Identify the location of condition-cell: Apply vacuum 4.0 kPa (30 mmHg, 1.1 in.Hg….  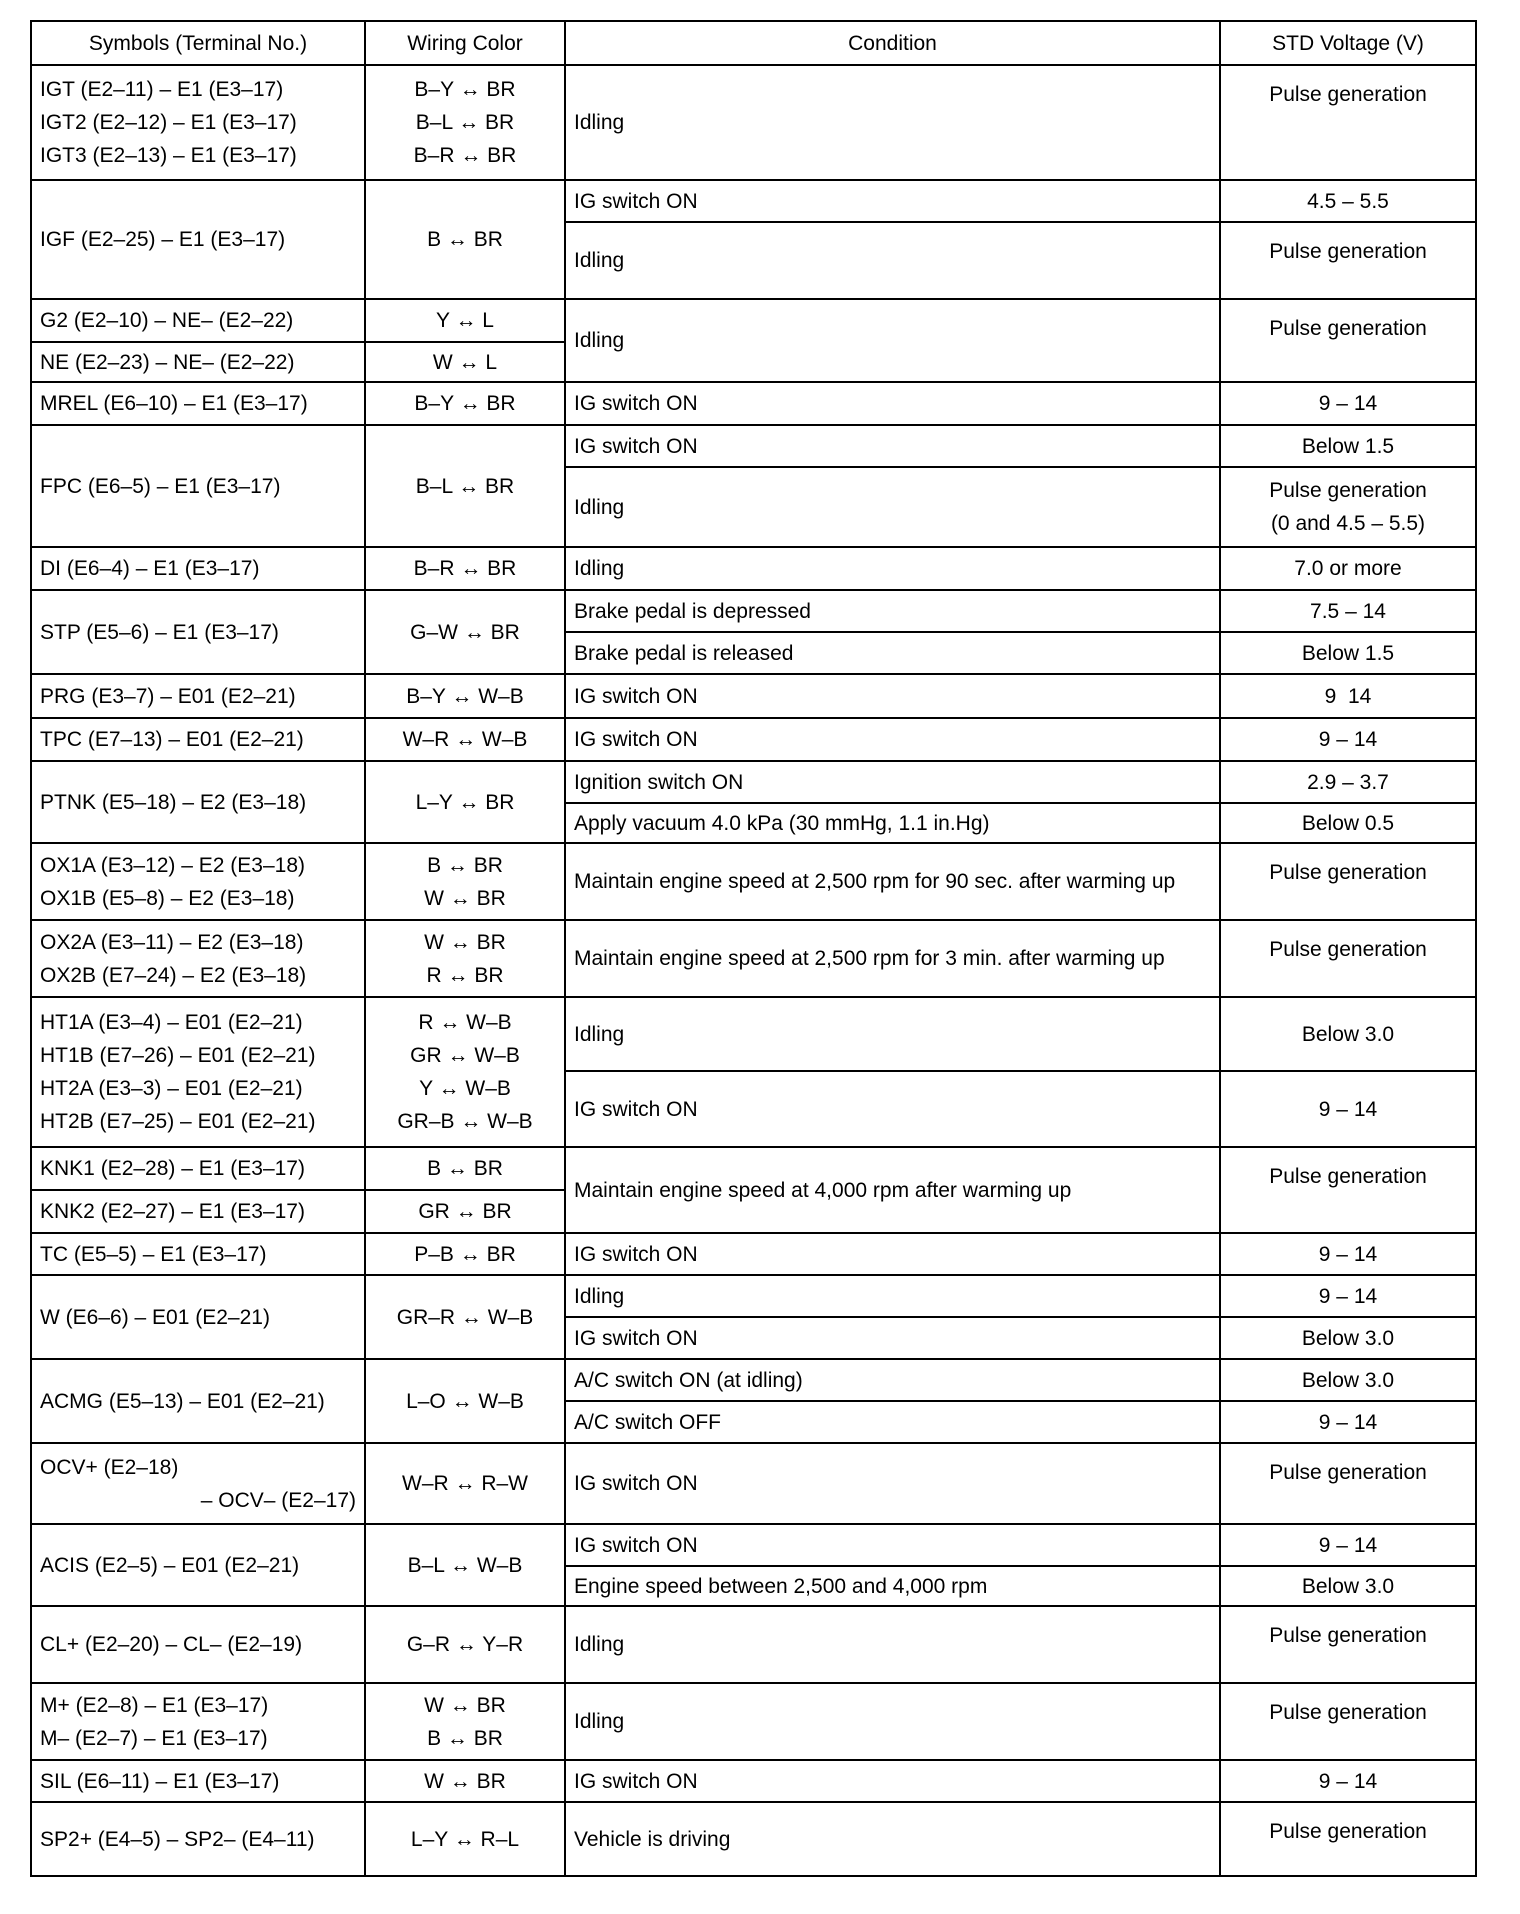
(892, 823).